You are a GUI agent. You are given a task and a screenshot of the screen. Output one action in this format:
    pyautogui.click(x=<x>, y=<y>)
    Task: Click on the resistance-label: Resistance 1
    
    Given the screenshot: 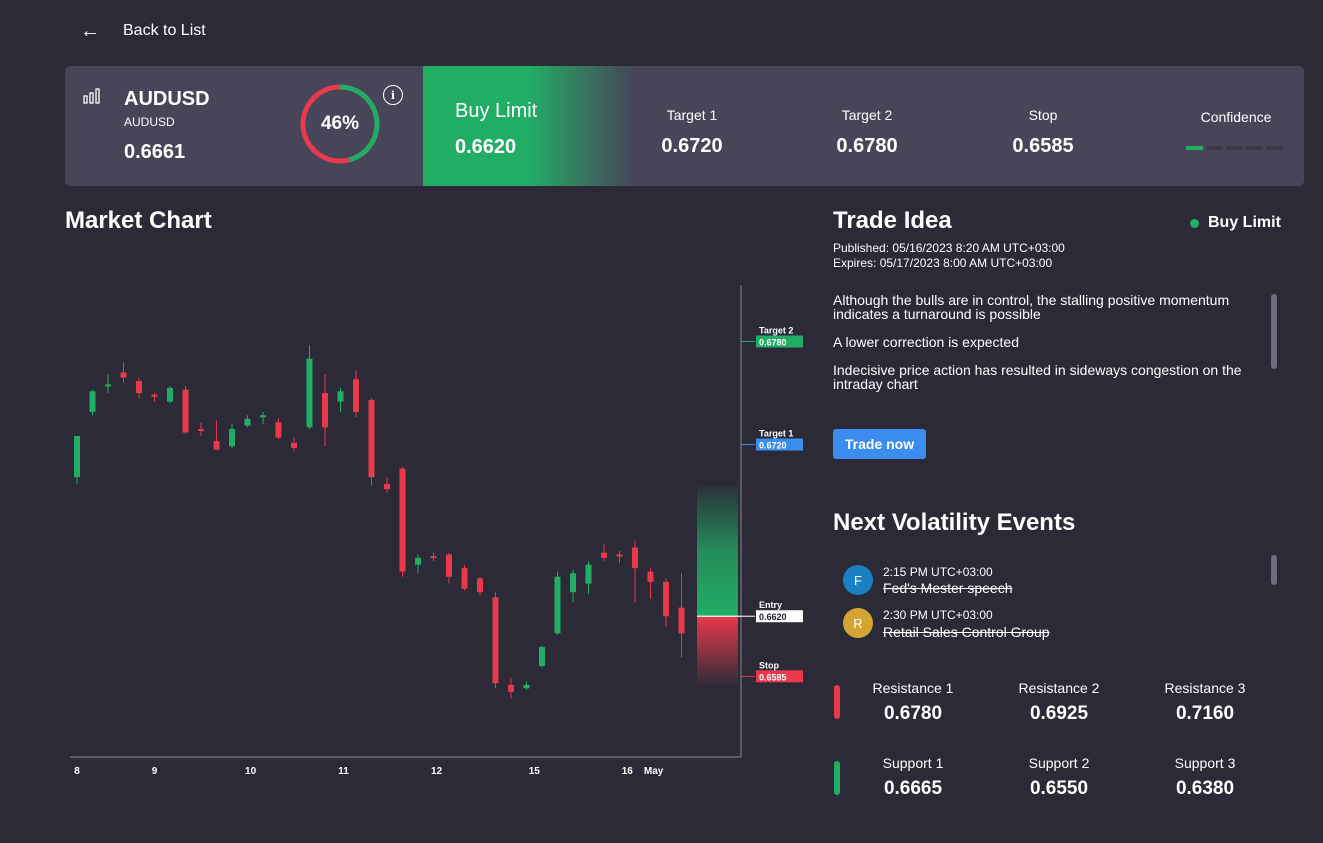 What is the action you would take?
    pyautogui.click(x=913, y=688)
    